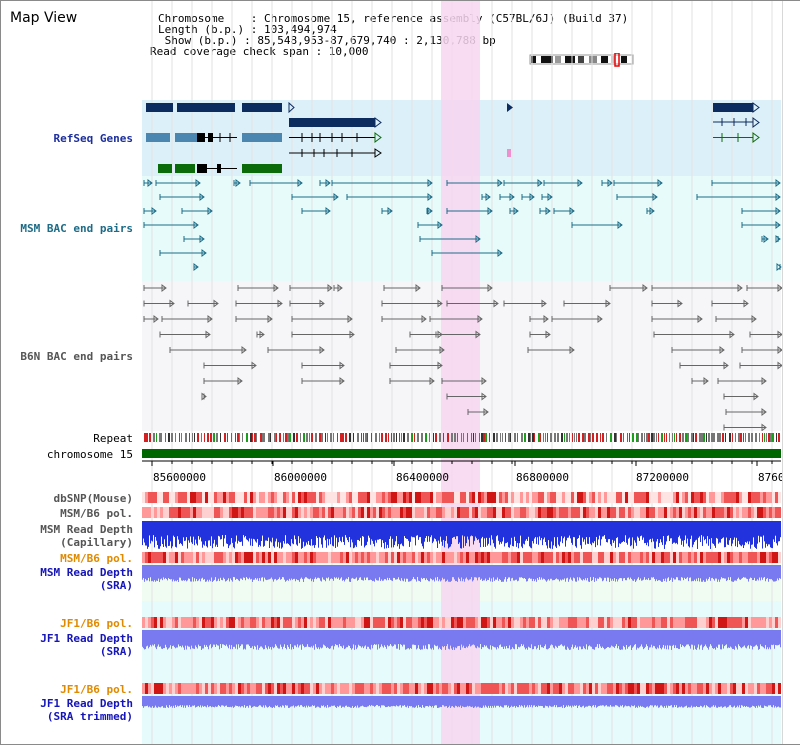 The width and height of the screenshot is (800, 745). Describe the element at coordinates (462, 437) in the screenshot. I see `repeat-track` at that location.